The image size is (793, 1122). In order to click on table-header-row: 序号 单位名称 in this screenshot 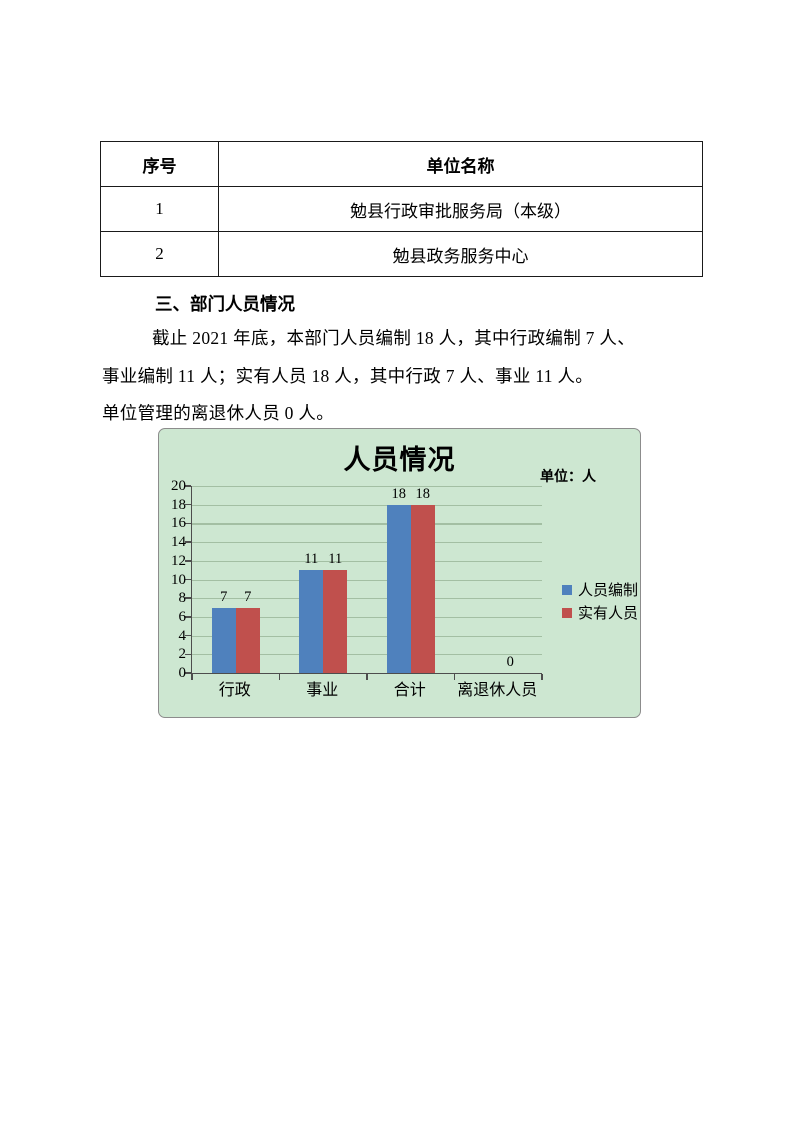, I will do `click(401, 164)`.